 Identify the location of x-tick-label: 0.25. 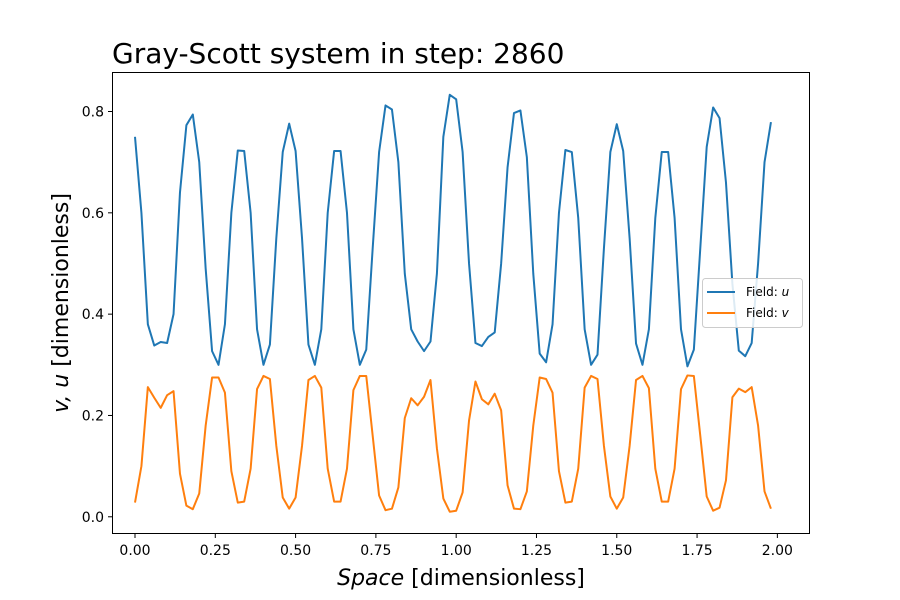
(215, 551).